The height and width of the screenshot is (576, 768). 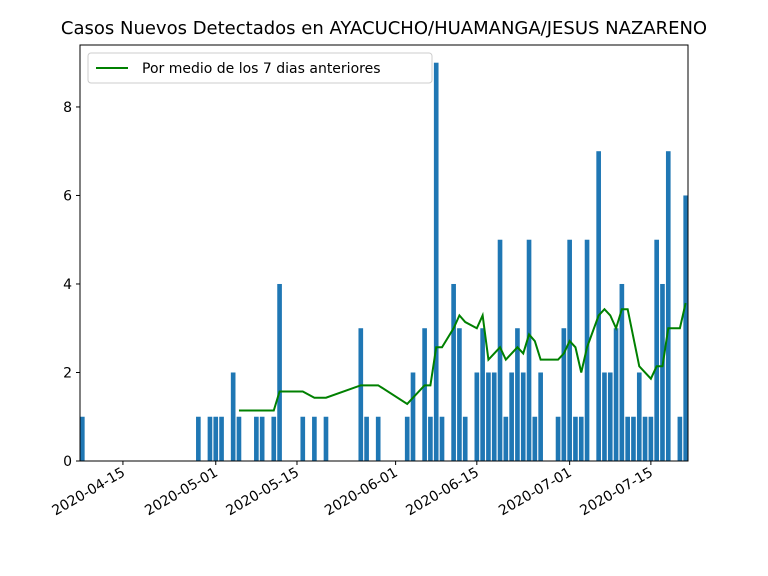 What do you see at coordinates (535, 492) in the screenshot?
I see `x-tick-label-5: 2020-07-01` at bounding box center [535, 492].